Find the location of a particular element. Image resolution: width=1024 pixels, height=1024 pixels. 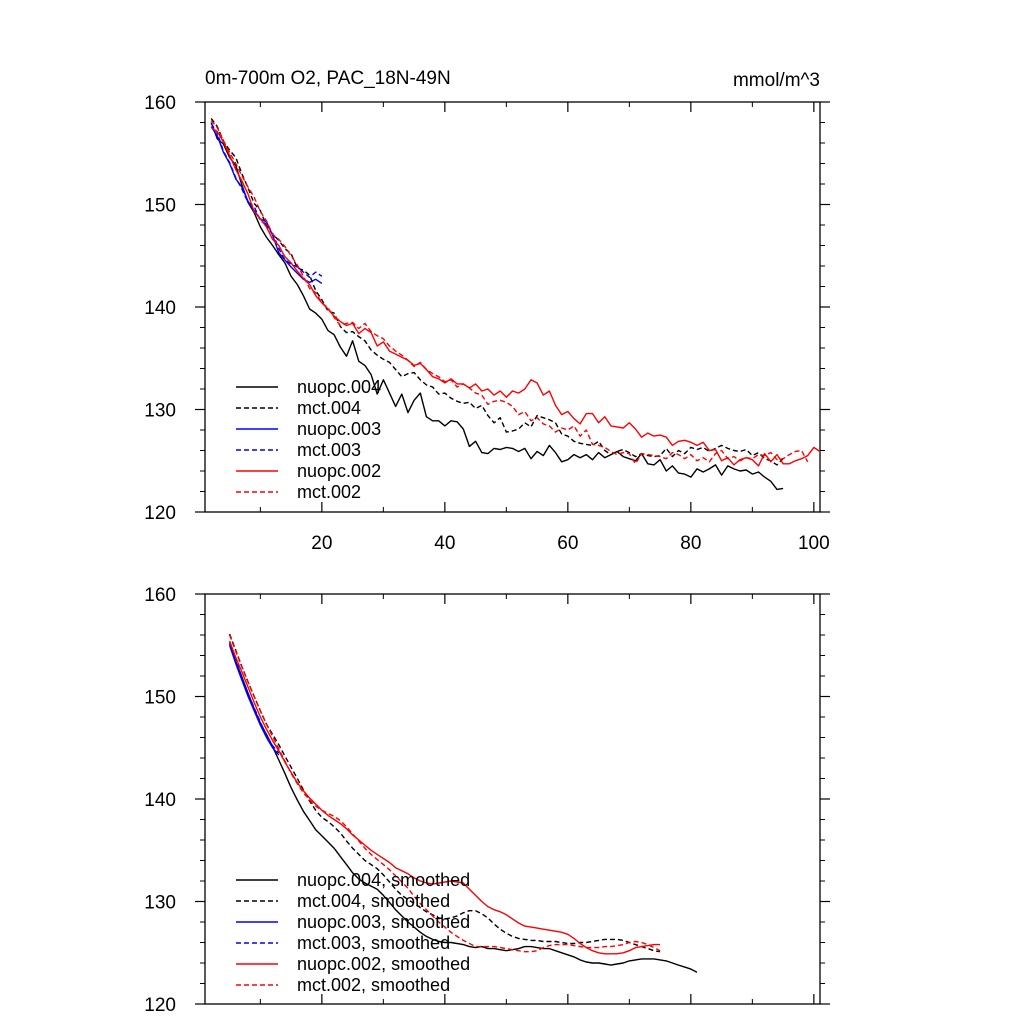

series-line-mct-002-smoothed is located at coordinates (444, 793).